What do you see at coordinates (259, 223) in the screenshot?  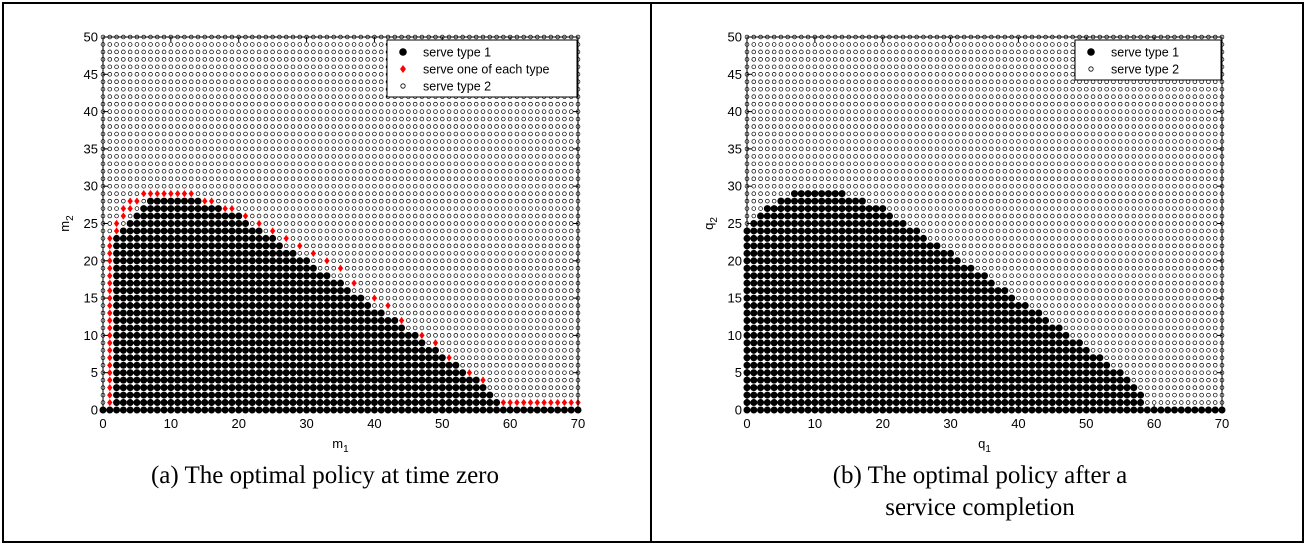 I see `a-point-one-each` at bounding box center [259, 223].